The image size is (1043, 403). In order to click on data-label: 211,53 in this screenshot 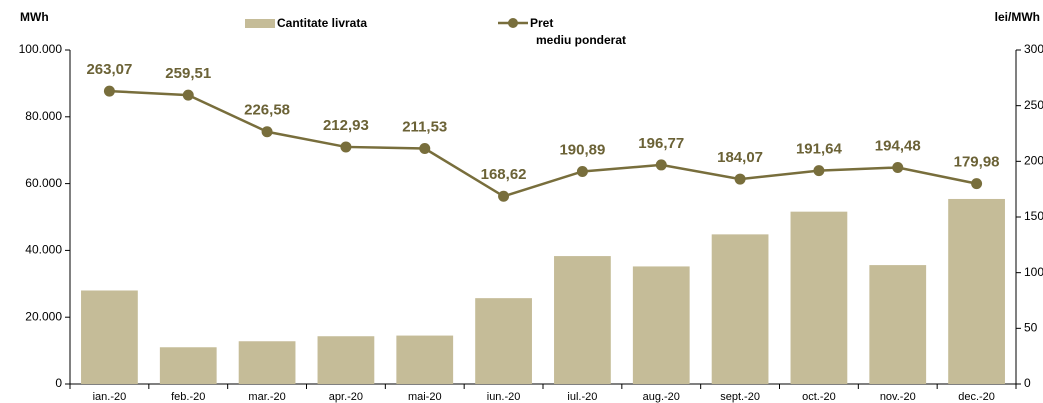, I will do `click(424, 126)`.